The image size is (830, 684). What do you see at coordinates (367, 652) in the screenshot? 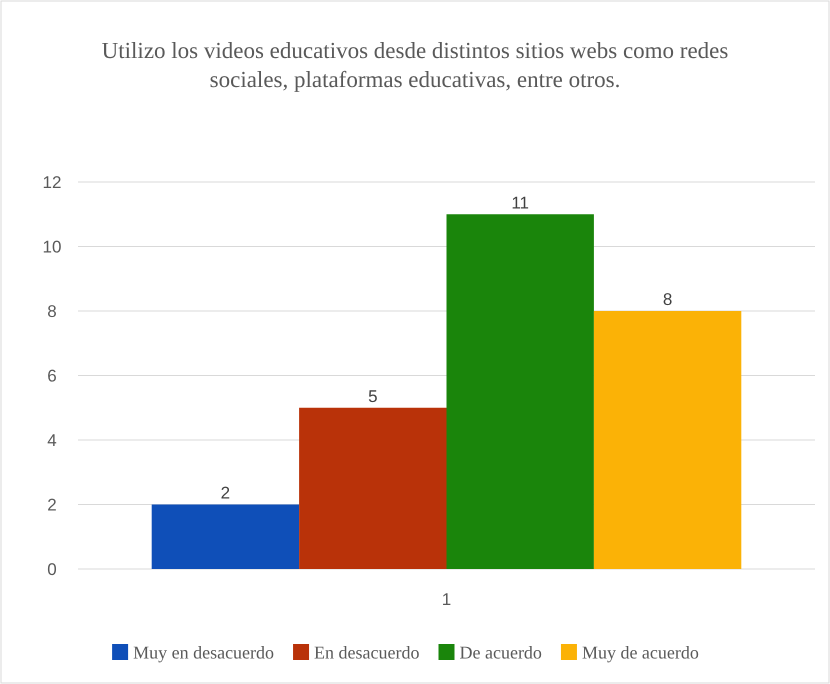
I see `legend-label: En desacuerdo` at bounding box center [367, 652].